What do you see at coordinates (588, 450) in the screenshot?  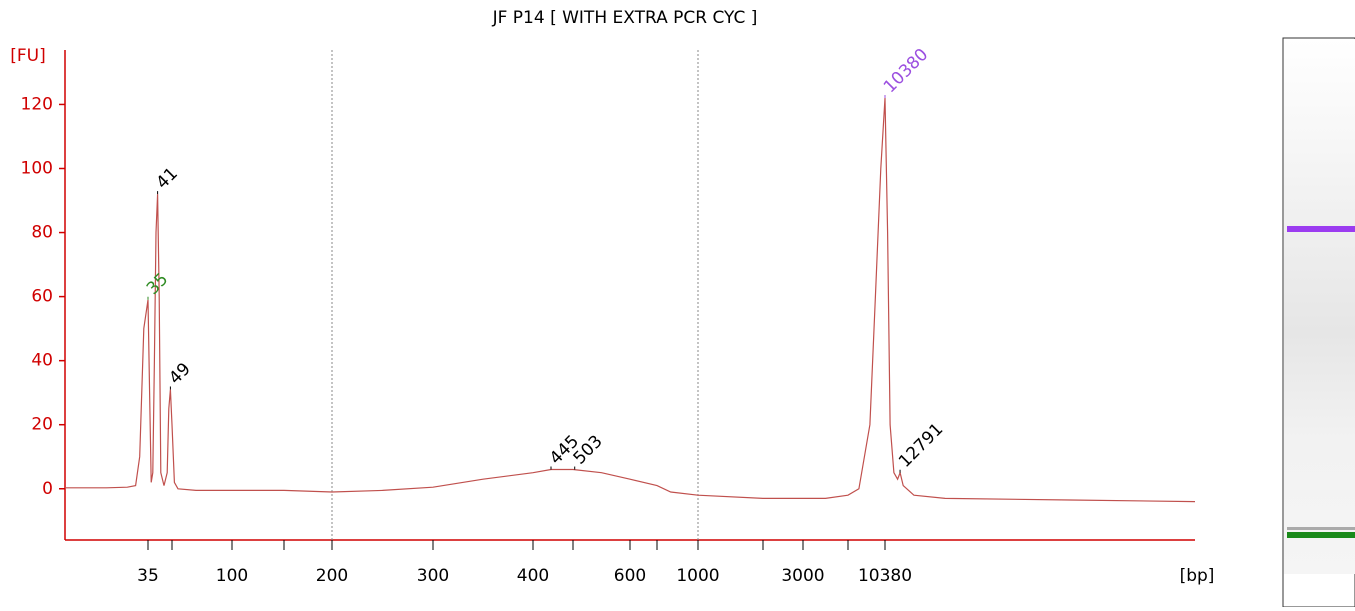 I see `peak-label: 503` at bounding box center [588, 450].